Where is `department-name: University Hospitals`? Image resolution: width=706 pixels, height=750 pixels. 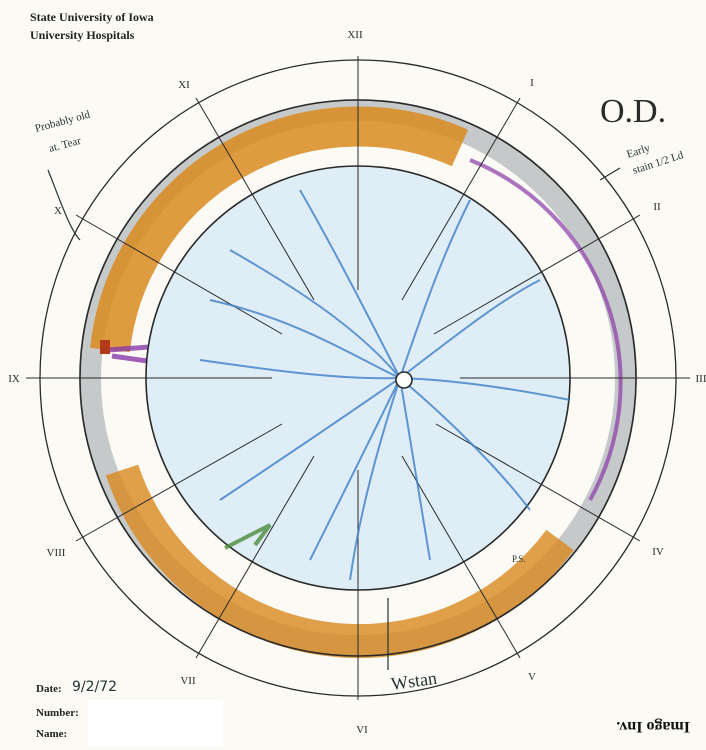 department-name: University Hospitals is located at coordinates (82, 35).